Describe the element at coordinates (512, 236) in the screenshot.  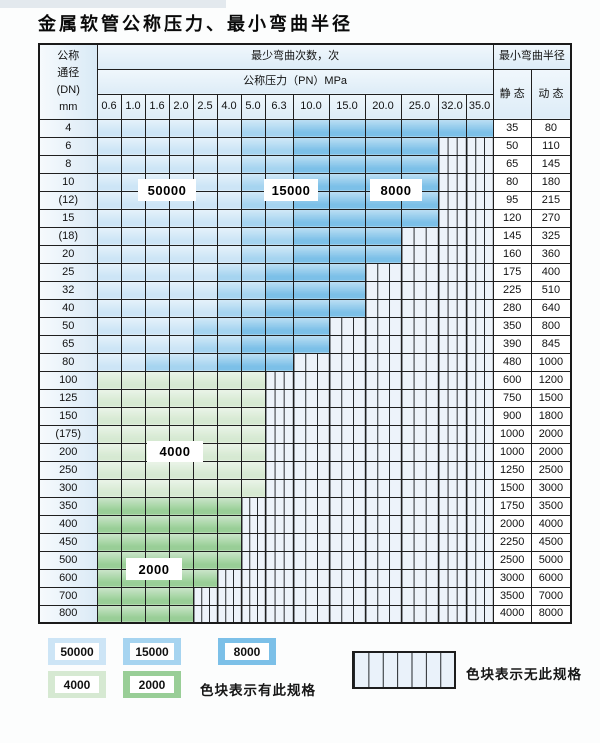
I see `static-value-cell: 145` at that location.